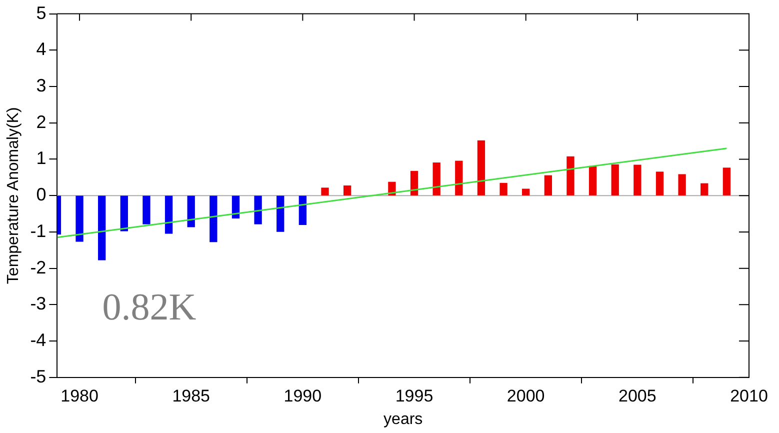 This screenshot has height=433, width=779. Describe the element at coordinates (41, 85) in the screenshot. I see `y-tick-label: 3` at that location.